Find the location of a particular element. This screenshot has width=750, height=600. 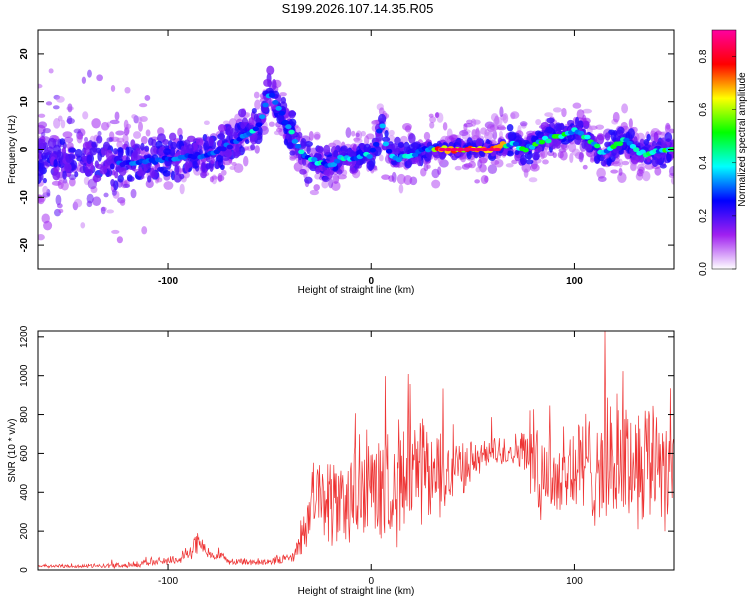

colorbar-tick-label: 0.2 is located at coordinates (703, 216).